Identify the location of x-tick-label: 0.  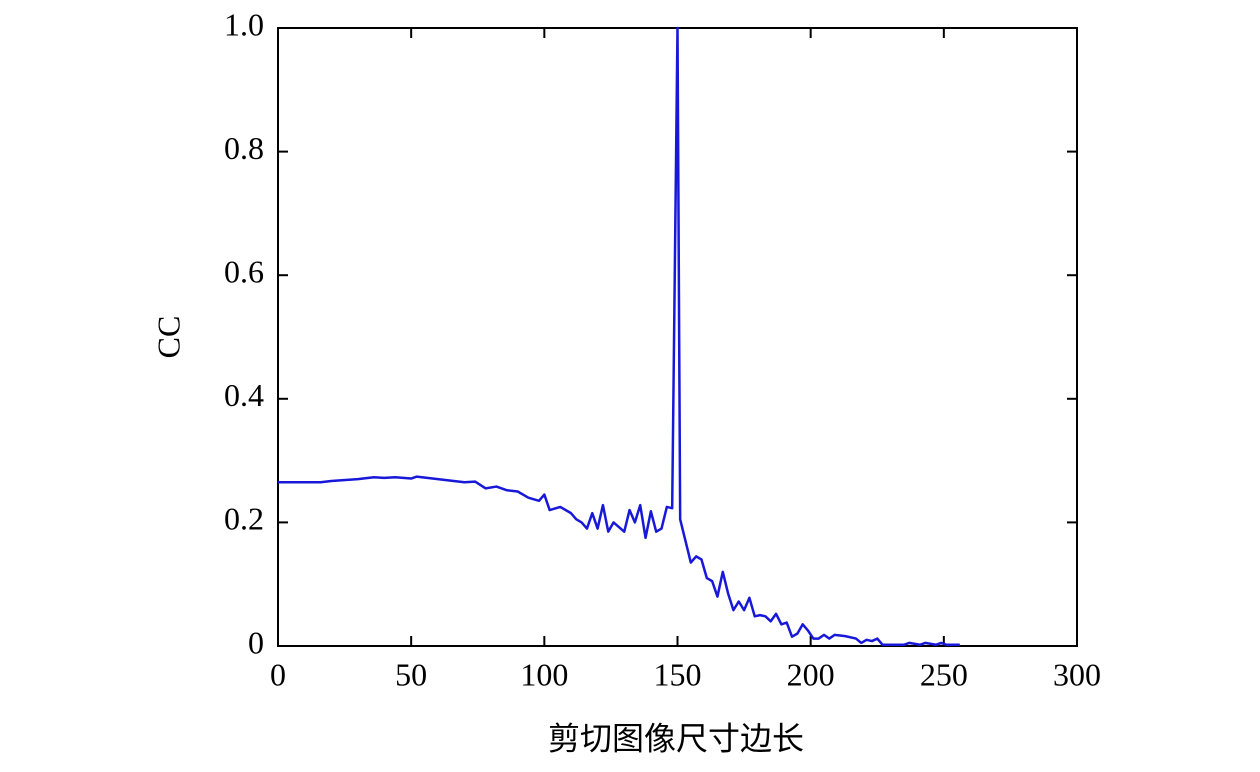
(278, 674).